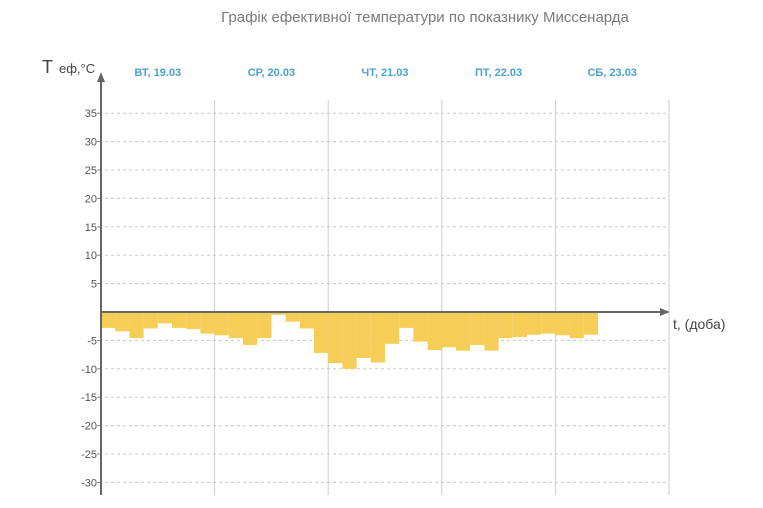 The image size is (763, 508). What do you see at coordinates (101, 77) in the screenshot?
I see `y-axis-arrow` at bounding box center [101, 77].